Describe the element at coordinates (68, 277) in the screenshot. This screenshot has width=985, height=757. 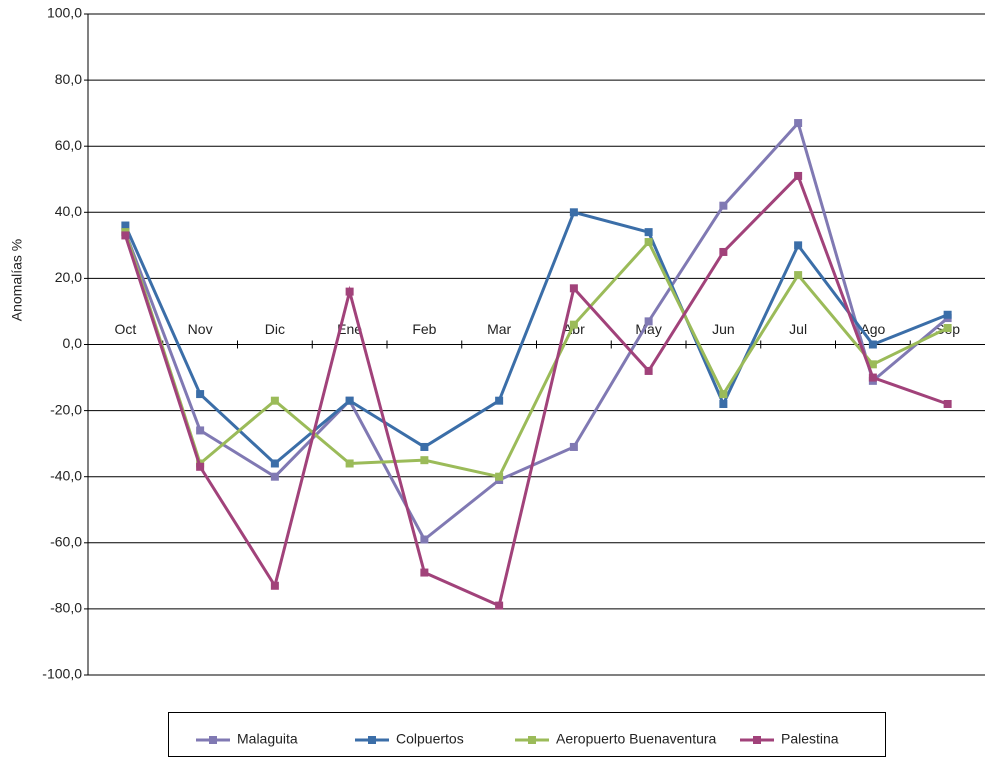
I see `y-tick-label: 20,0` at that location.